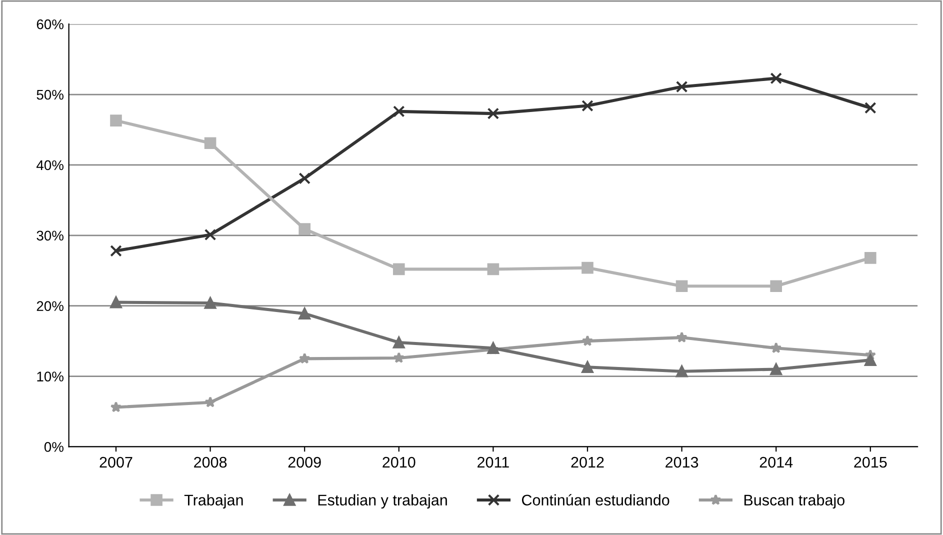 This screenshot has height=535, width=943. Describe the element at coordinates (50, 165) in the screenshot. I see `y-tick-label: 40%` at that location.